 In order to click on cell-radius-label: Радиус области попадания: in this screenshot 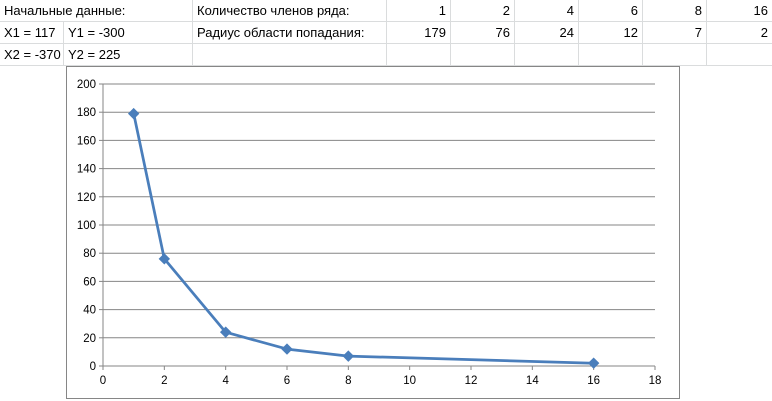, I will do `click(290, 33)`.